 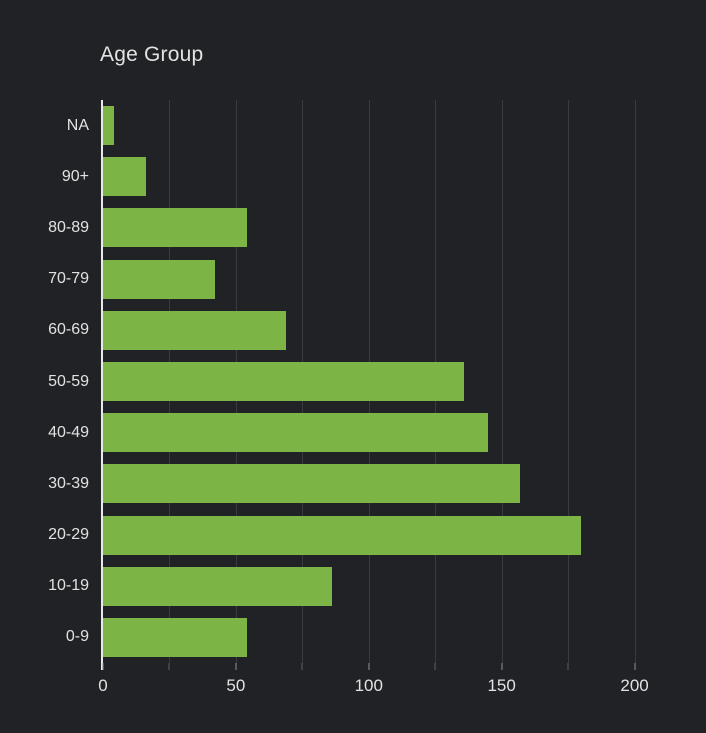 What do you see at coordinates (75, 176) in the screenshot?
I see `y-axis-label: 90+` at bounding box center [75, 176].